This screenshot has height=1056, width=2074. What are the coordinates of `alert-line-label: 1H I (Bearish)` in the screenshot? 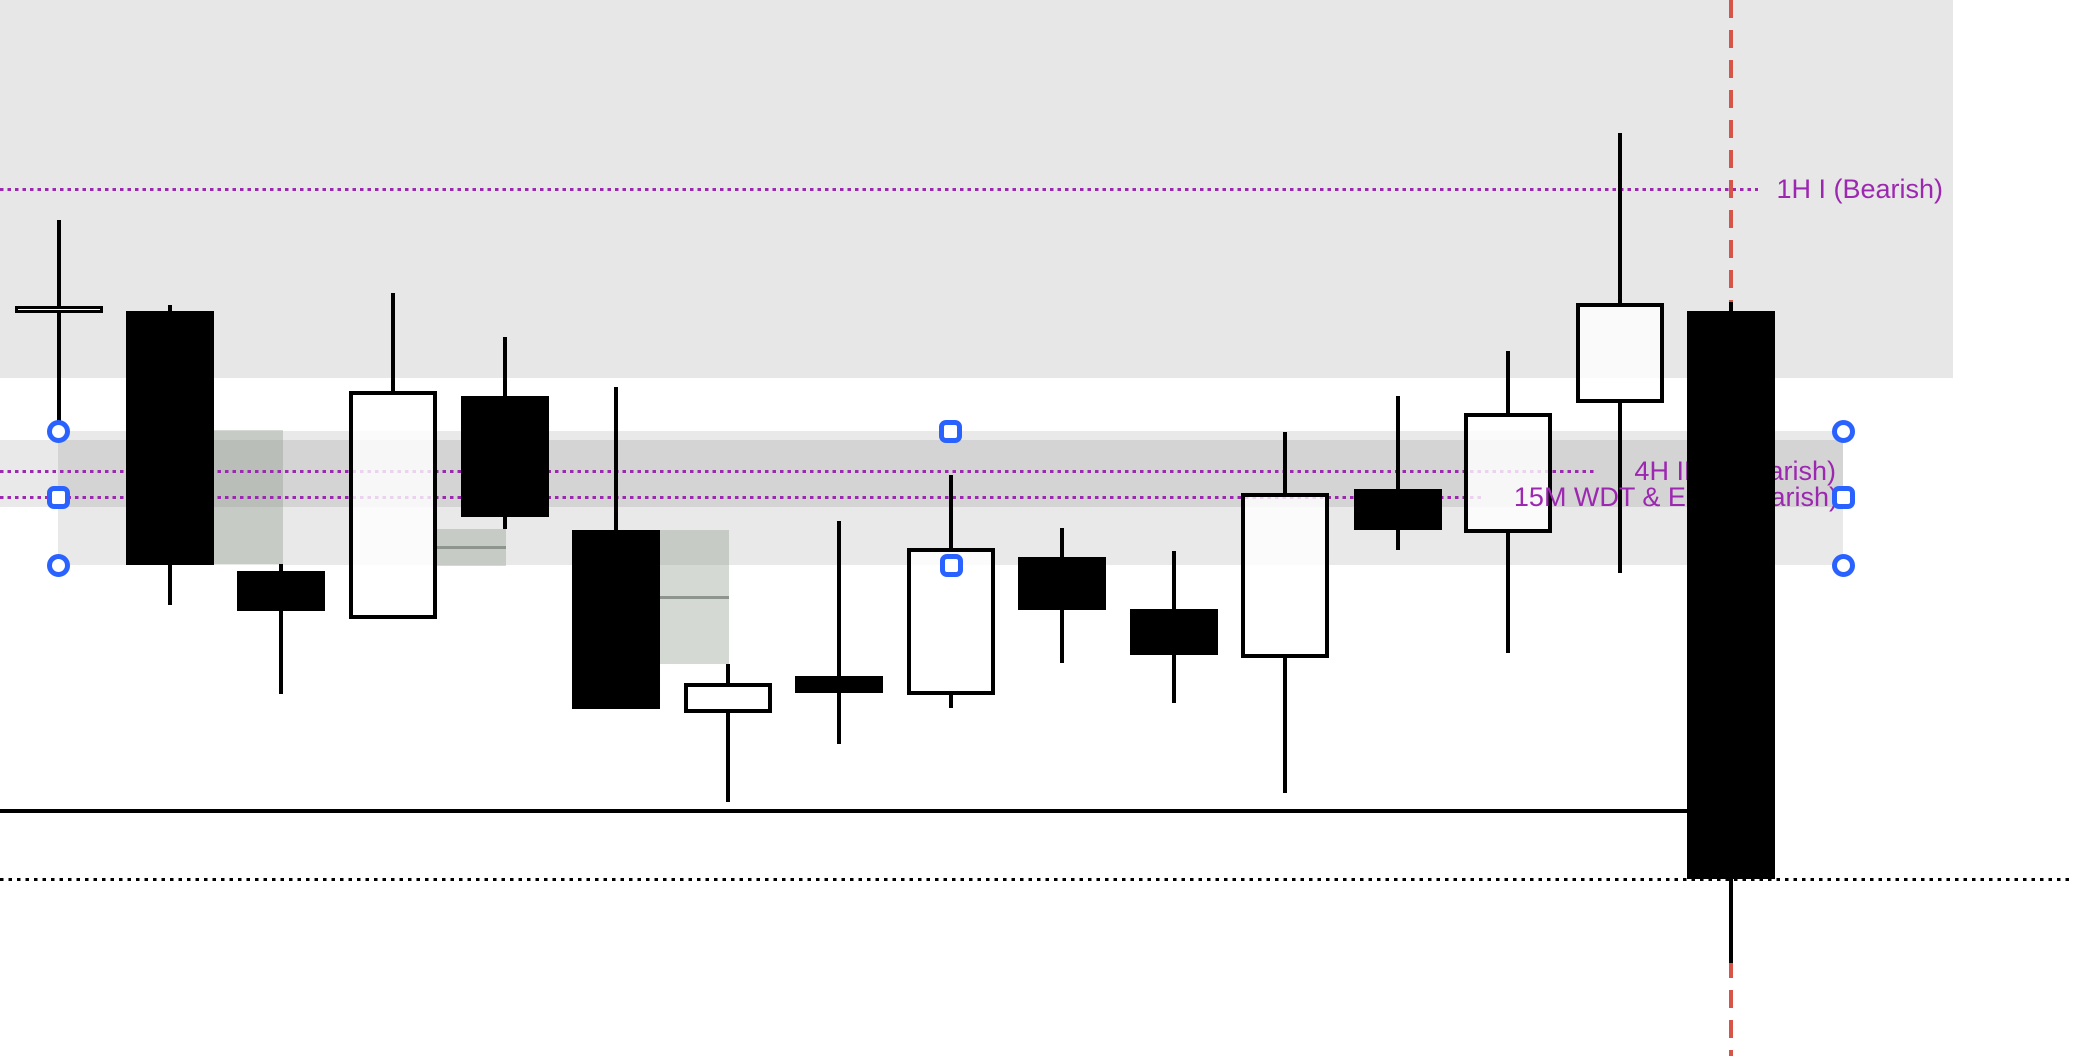 It's located at (1859, 189).